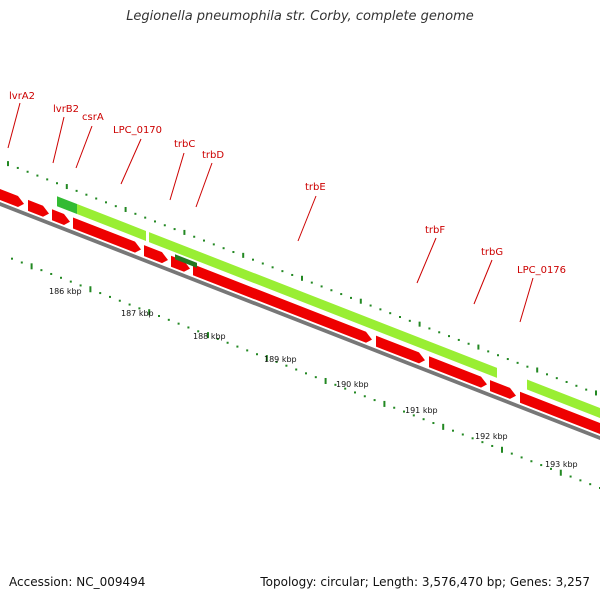 Image resolution: width=600 pixels, height=600 pixels. Describe the element at coordinates (421, 410) in the screenshot. I see `scale-label: 191 kbp` at that location.